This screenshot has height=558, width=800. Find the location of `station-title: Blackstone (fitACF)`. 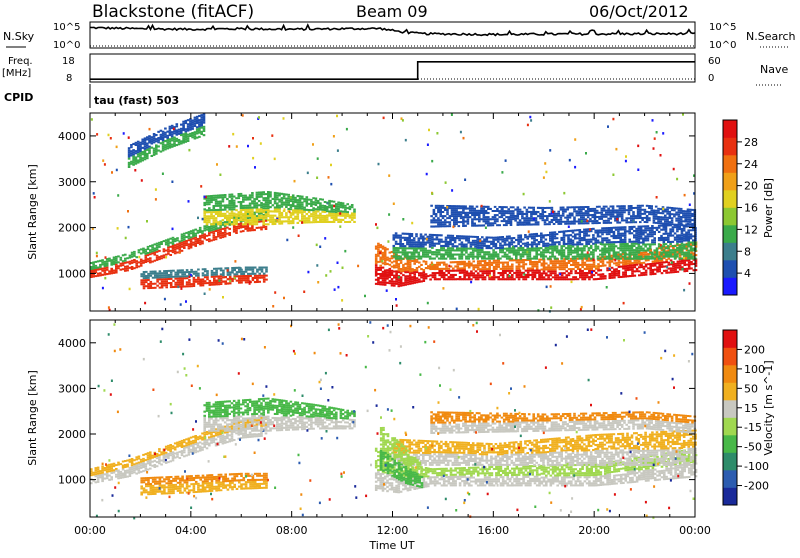

station-title: Blackstone (fitACF) is located at coordinates (173, 12).